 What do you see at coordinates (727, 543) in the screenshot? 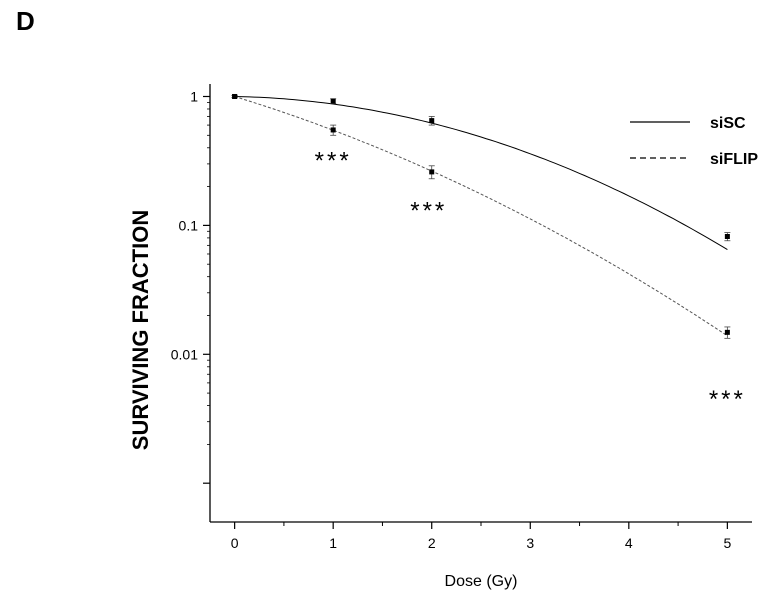
I see `x-tick-label: 5` at bounding box center [727, 543].